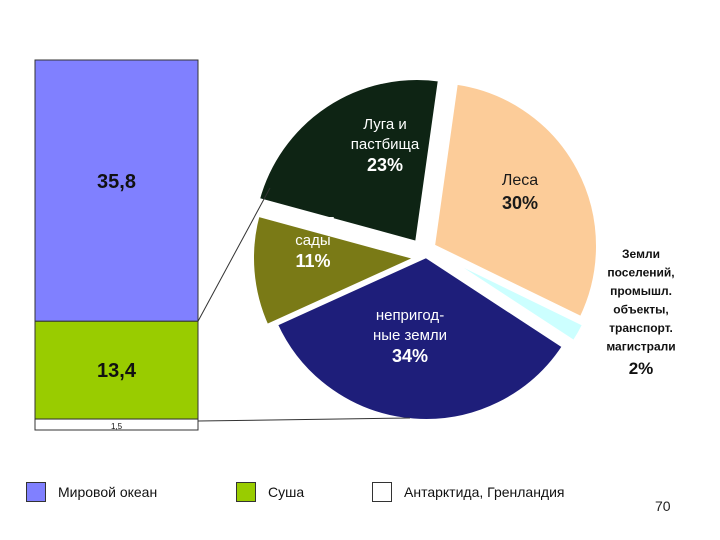 Image resolution: width=720 pixels, height=540 pixels. Describe the element at coordinates (663, 506) in the screenshot. I see `page-number: 70` at that location.